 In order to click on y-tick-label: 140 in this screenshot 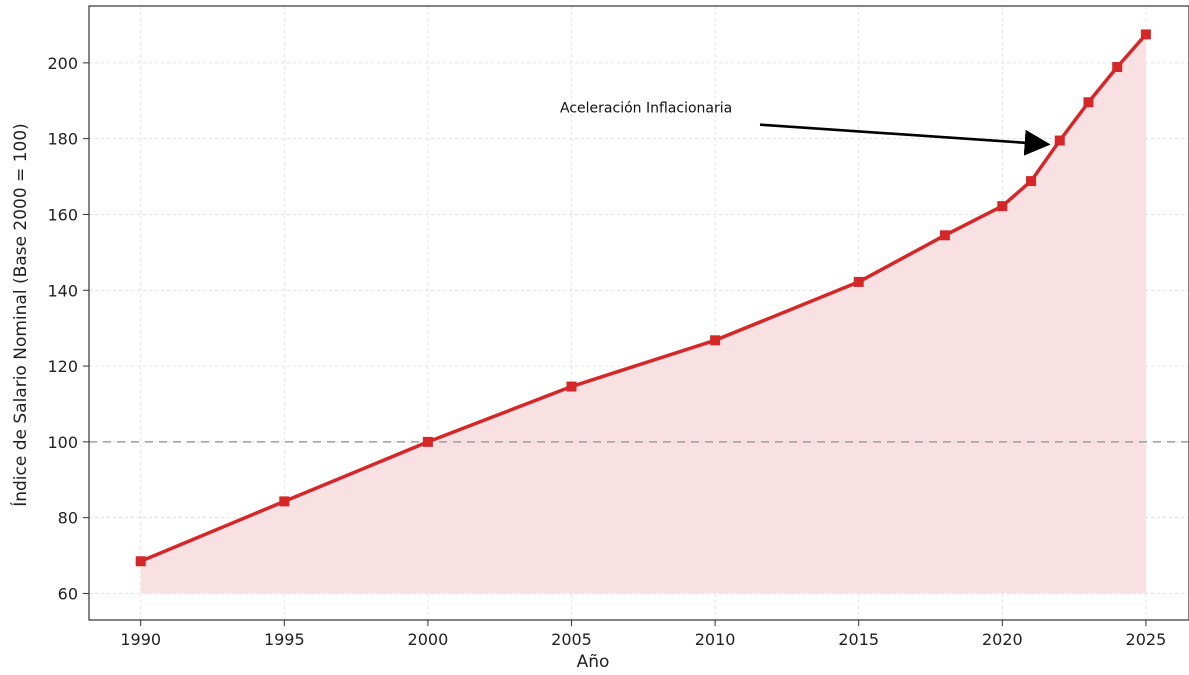, I will do `click(62, 290)`.